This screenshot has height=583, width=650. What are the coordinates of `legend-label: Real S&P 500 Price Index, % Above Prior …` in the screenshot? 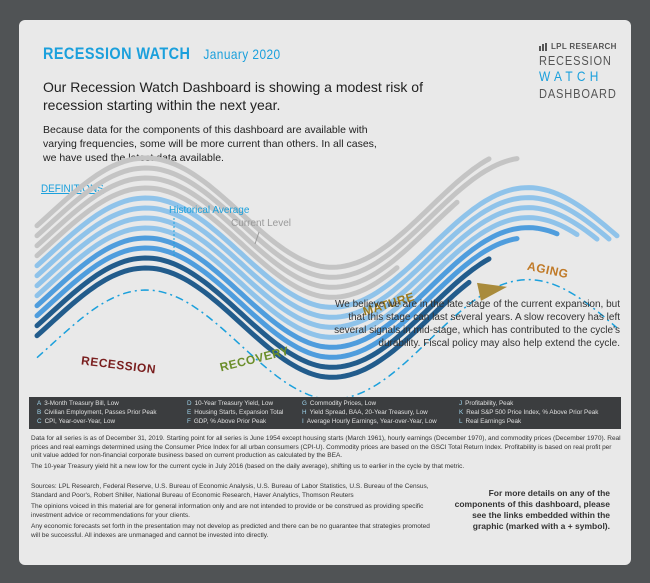 It's located at (532, 412).